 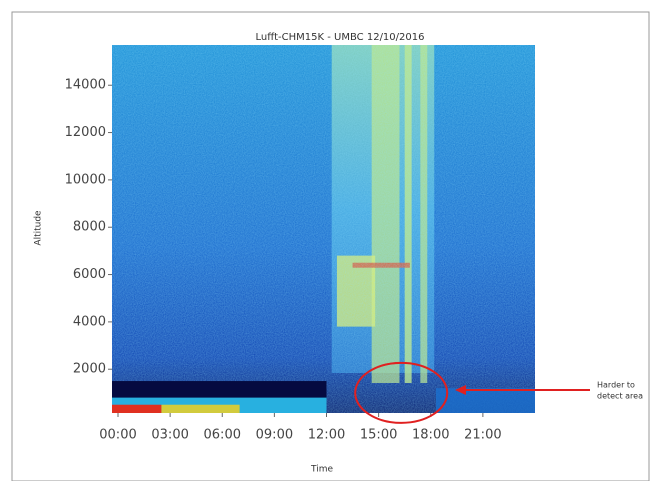 What do you see at coordinates (89, 274) in the screenshot?
I see `y-tick-label: 6000` at bounding box center [89, 274].